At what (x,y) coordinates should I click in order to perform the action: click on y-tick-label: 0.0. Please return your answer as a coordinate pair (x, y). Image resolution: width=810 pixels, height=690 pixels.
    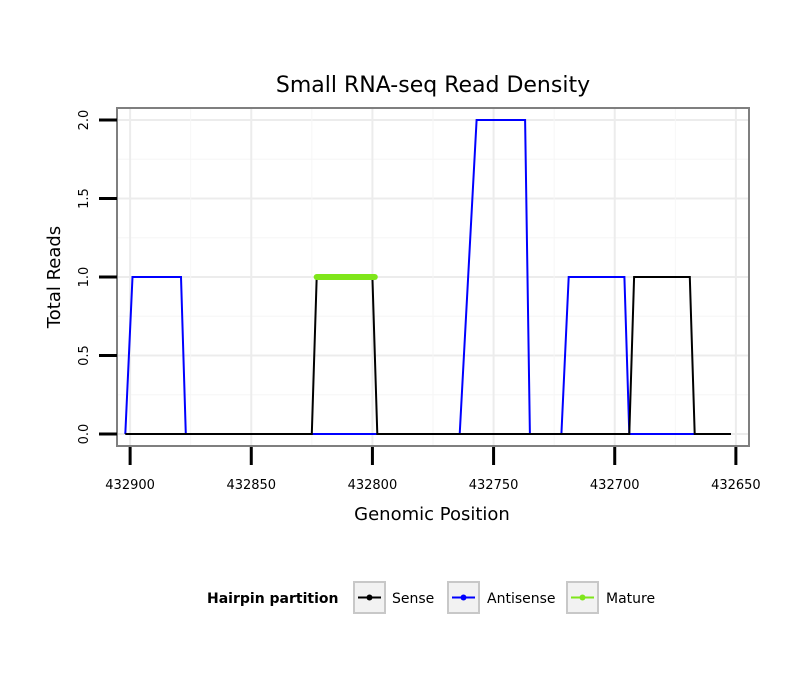
    Looking at the image, I should click on (84, 434).